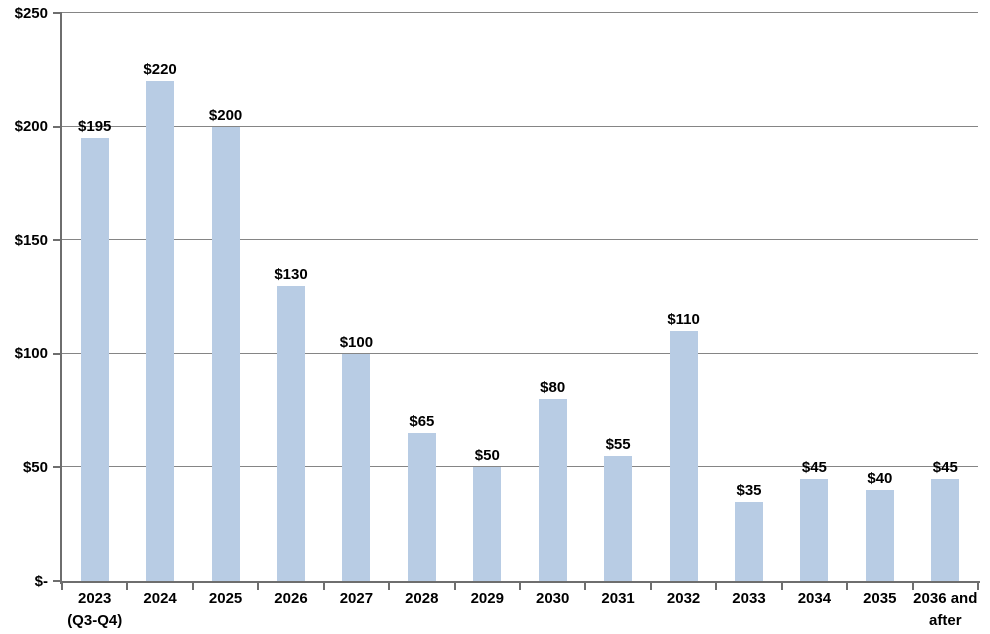 This screenshot has width=990, height=634. I want to click on y-axis-tick-label: $-, so click(41, 581).